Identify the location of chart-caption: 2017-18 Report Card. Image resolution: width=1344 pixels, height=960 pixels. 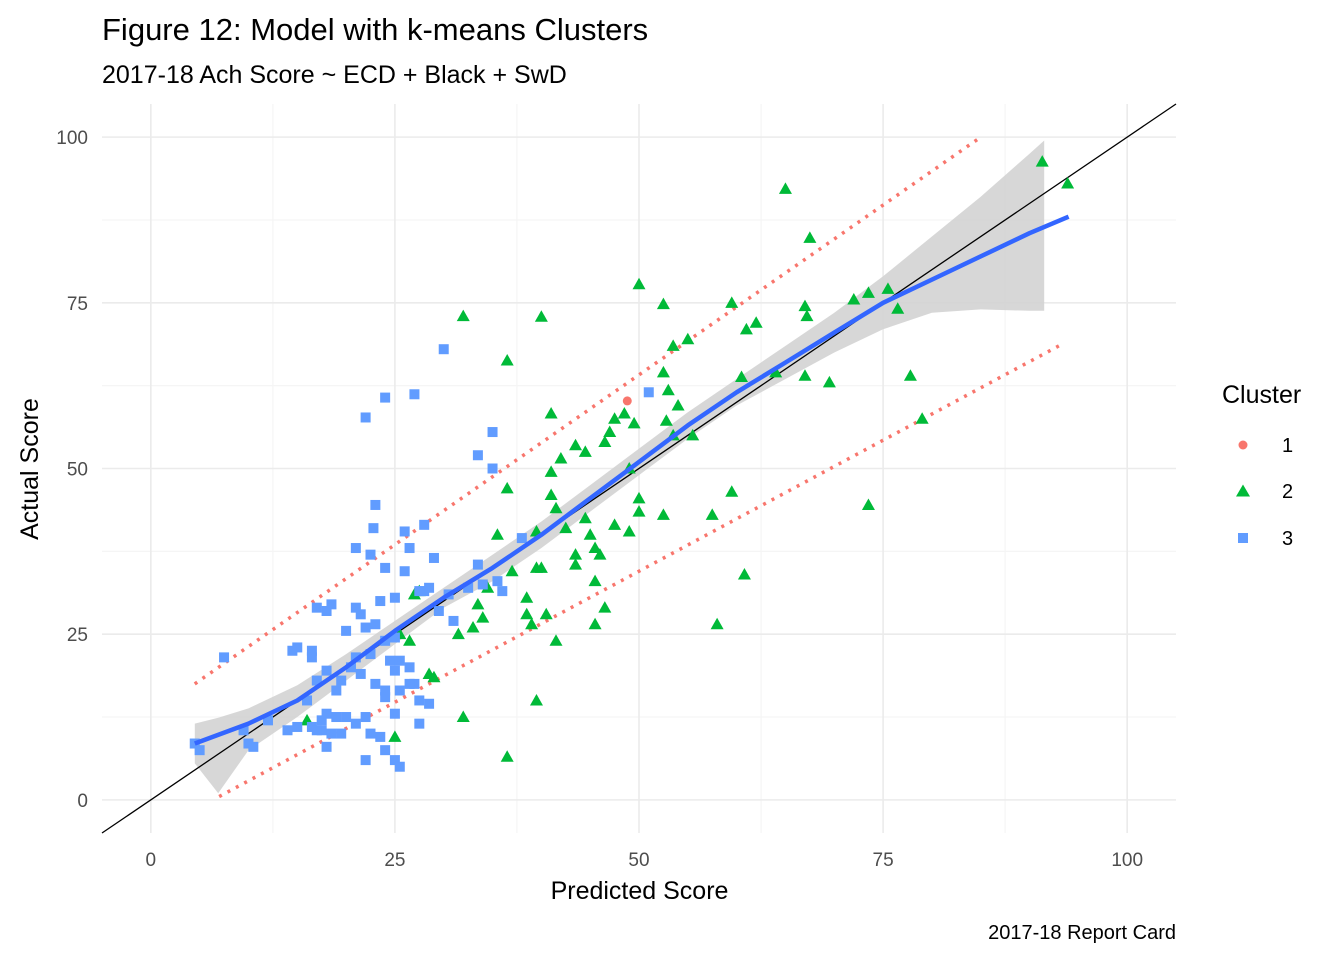
(1082, 933).